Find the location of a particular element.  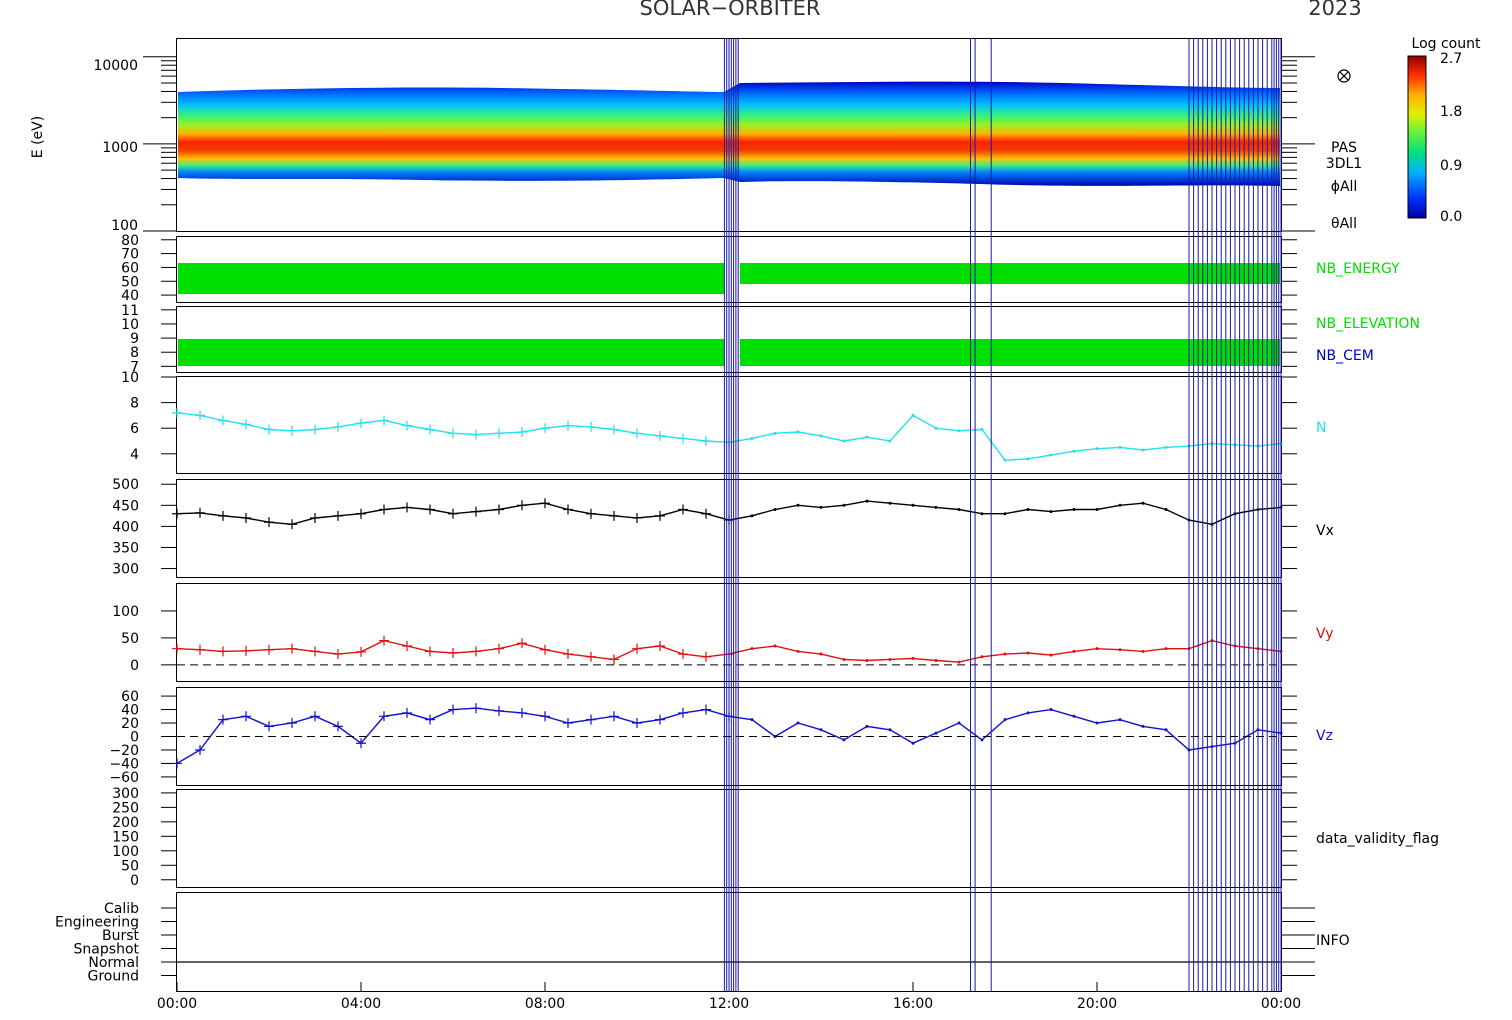

plot-title-year: 2023 is located at coordinates (1334, 10).